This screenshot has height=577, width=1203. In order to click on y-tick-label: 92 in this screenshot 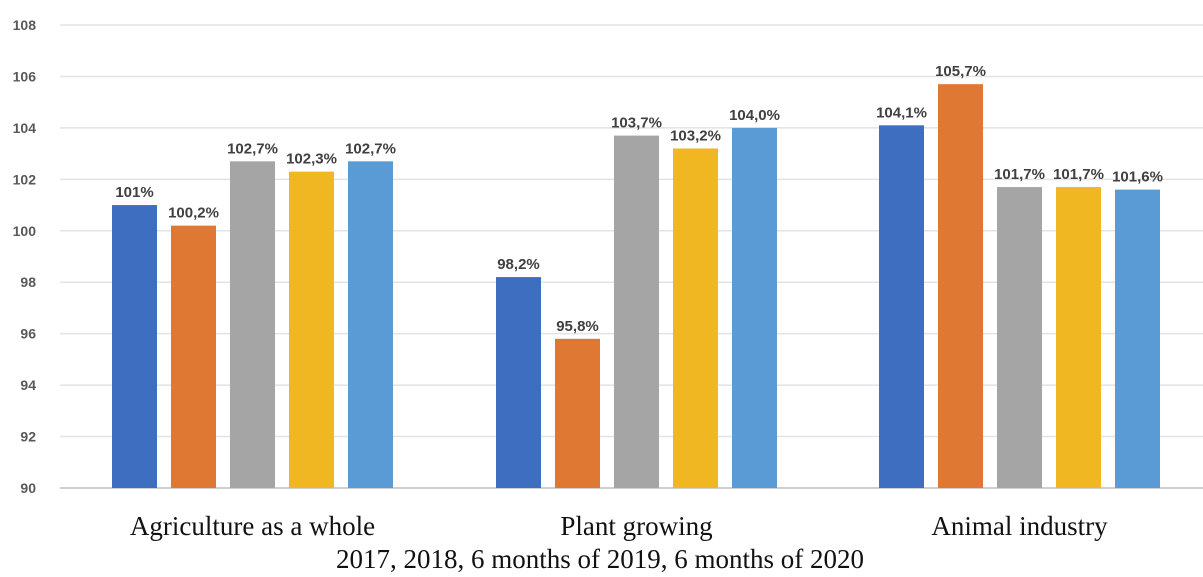, I will do `click(28, 437)`.